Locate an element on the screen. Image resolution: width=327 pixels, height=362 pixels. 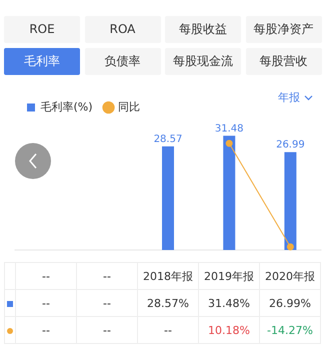
data-label: 26.99 is located at coordinates (290, 145).